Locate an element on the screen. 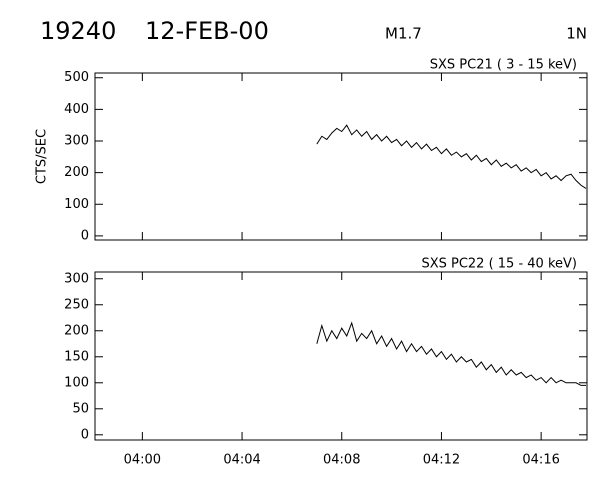  y-tick-label: 50 is located at coordinates (80, 408).